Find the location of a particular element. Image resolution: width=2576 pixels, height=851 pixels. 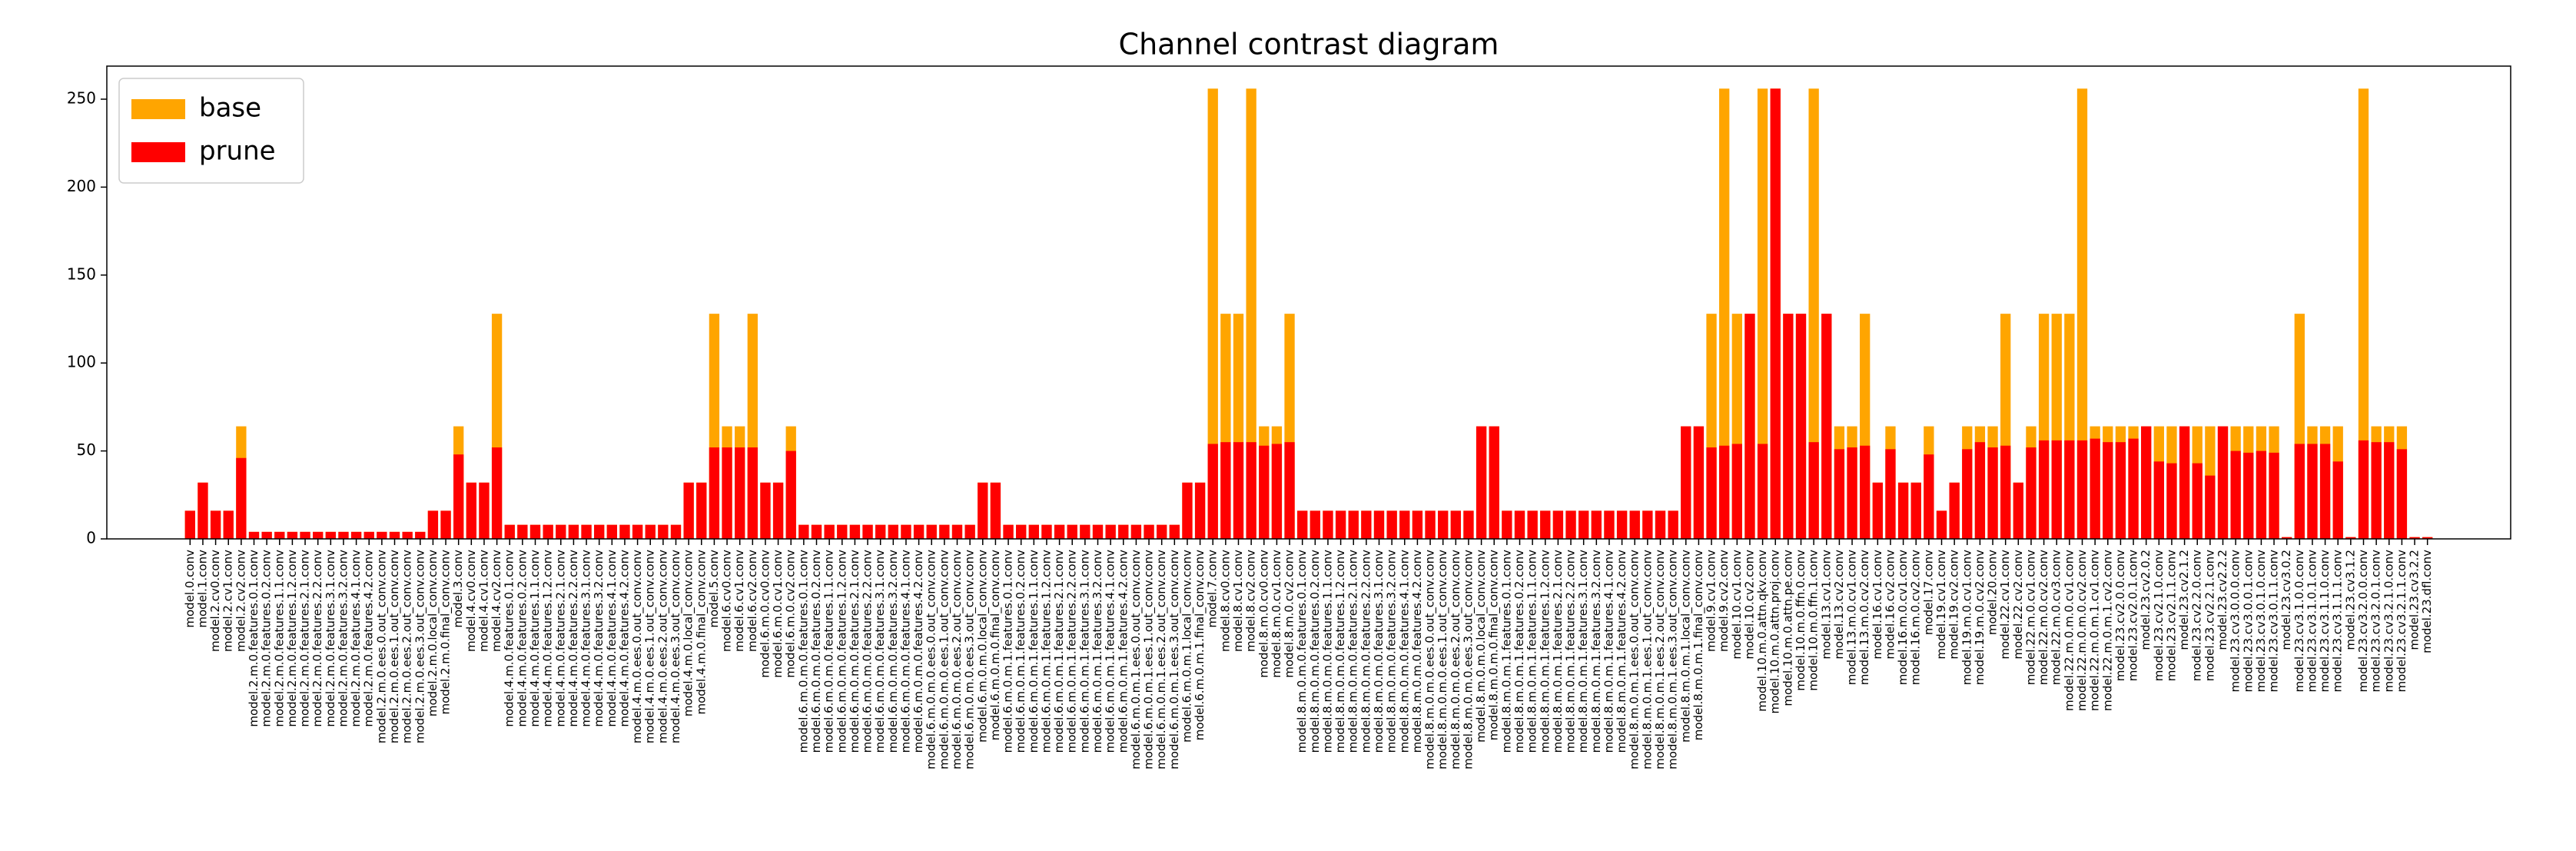

x-tick-label: model.22.cv2.conv is located at coordinates (2018, 605).